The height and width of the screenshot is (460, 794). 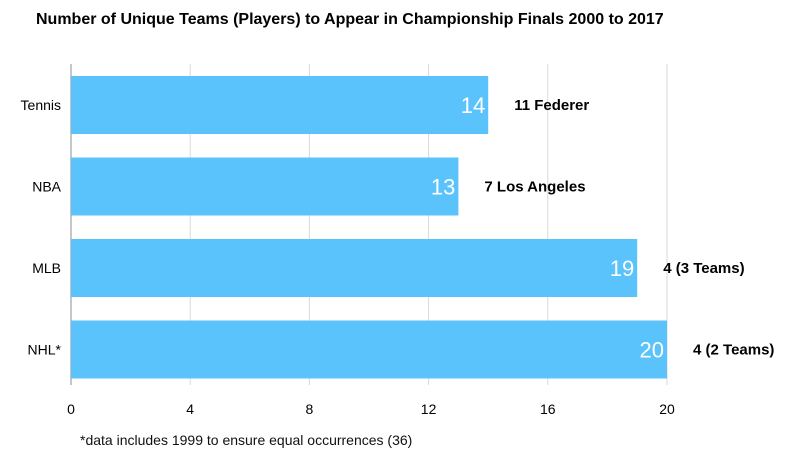 I want to click on bar-annotation: 11 Federer, so click(x=551, y=105).